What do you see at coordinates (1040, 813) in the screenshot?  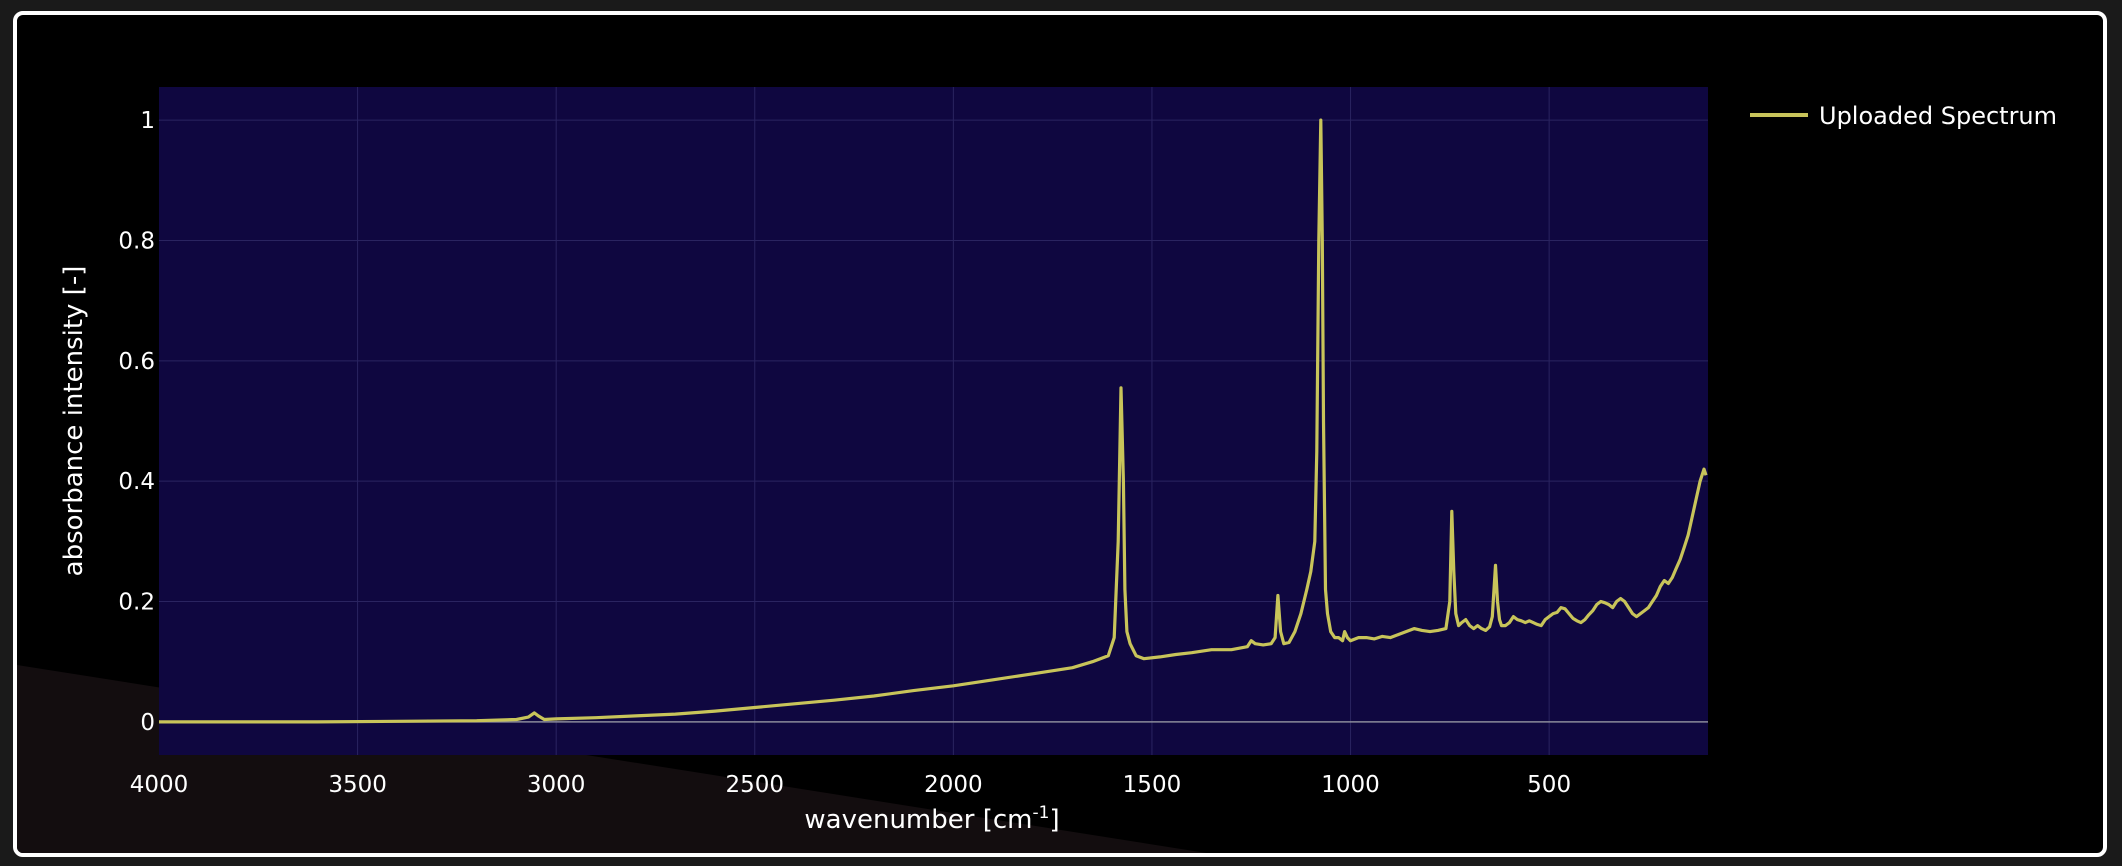 I see `x-axis-title-superscript: -1` at bounding box center [1040, 813].